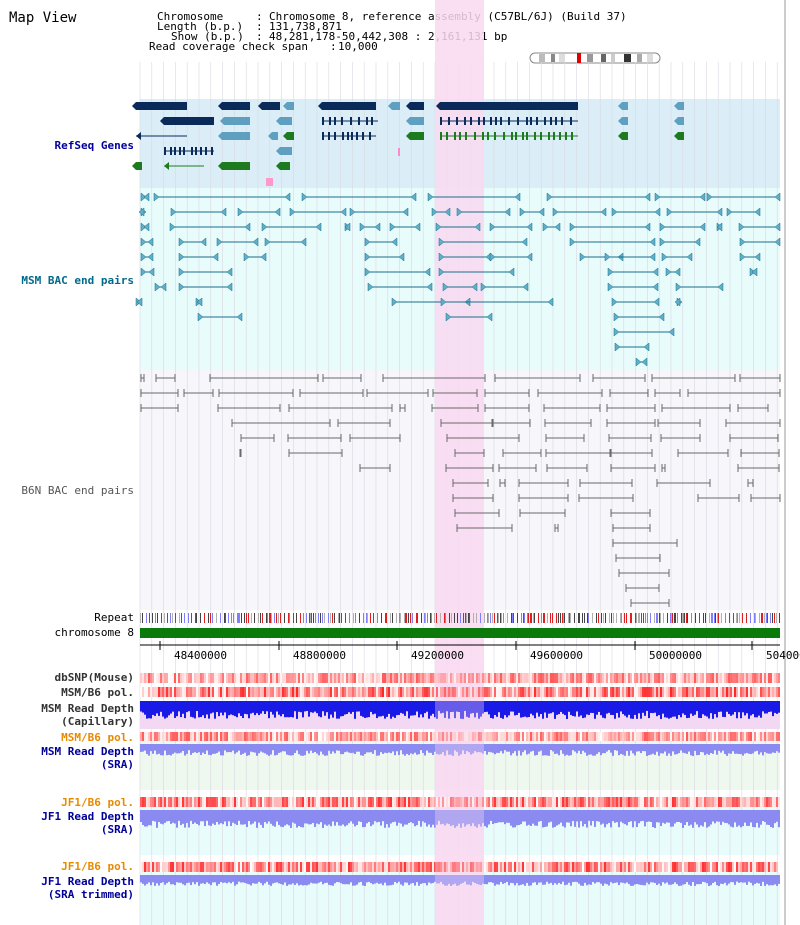 This screenshot has height=925, width=800. Describe the element at coordinates (97, 802) in the screenshot. I see `jf1-b6-pol-label: JF1/B6 pol.` at that location.